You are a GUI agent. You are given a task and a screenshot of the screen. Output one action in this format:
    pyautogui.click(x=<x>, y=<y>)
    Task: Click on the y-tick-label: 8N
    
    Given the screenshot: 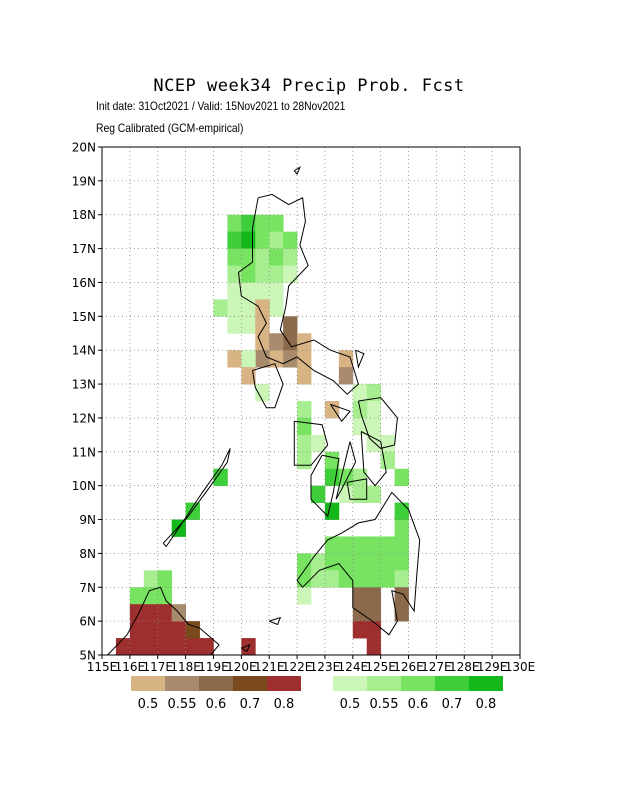 What is the action you would take?
    pyautogui.click(x=87, y=554)
    